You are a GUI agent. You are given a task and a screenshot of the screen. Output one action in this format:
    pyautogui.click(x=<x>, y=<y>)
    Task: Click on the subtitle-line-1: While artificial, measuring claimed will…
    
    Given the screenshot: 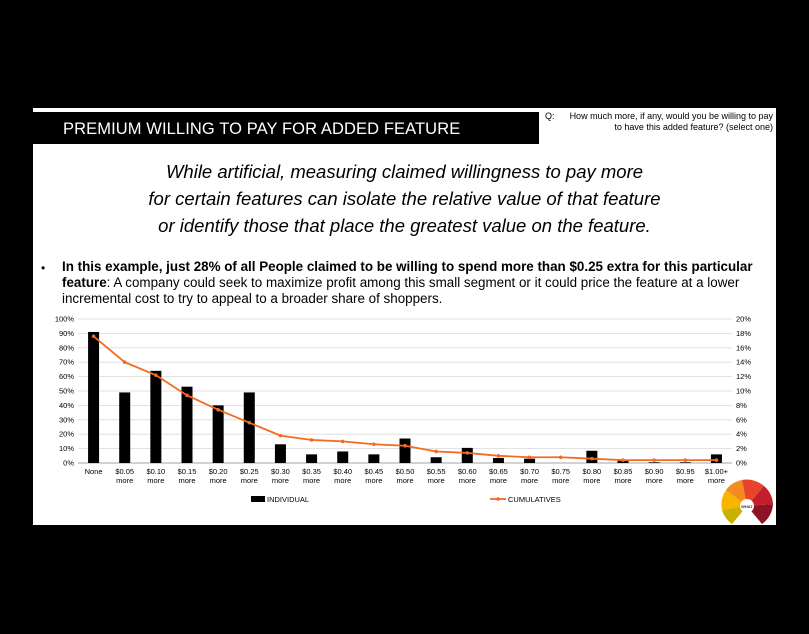 What is the action you would take?
    pyautogui.click(x=404, y=171)
    